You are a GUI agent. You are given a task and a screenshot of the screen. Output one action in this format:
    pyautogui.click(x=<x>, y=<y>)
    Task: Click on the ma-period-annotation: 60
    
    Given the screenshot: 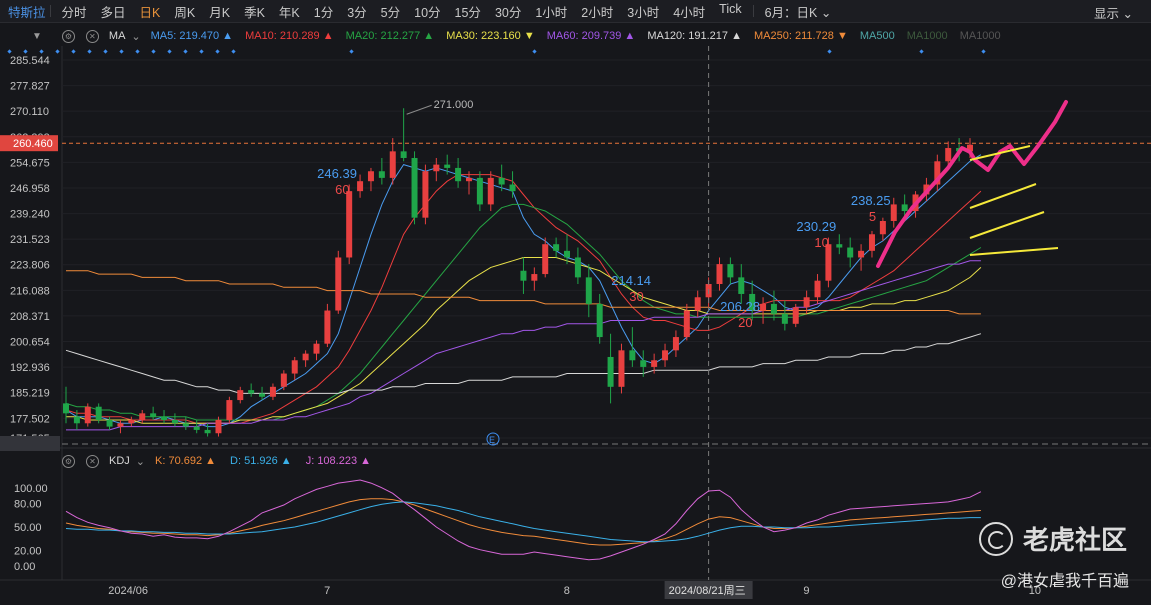 What is the action you would take?
    pyautogui.click(x=342, y=189)
    